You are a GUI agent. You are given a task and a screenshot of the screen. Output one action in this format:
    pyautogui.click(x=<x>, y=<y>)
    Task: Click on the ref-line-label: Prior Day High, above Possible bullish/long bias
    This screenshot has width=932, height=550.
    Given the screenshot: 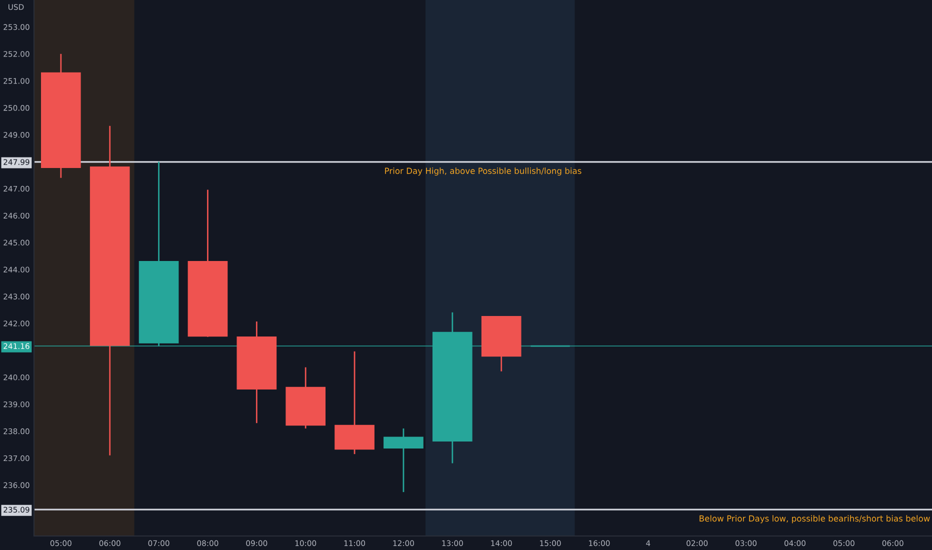 What is the action you would take?
    pyautogui.click(x=483, y=172)
    